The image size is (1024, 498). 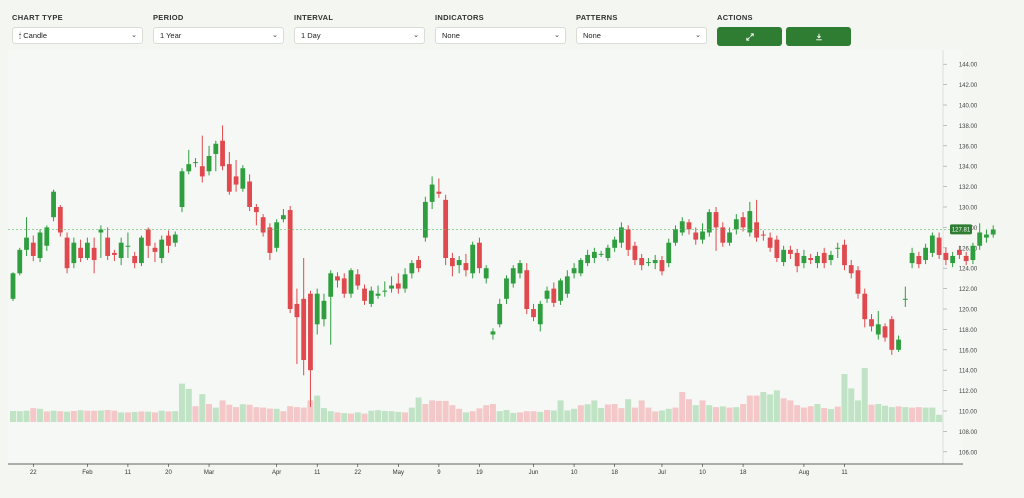 What do you see at coordinates (77, 35) in the screenshot?
I see `chart-type-select: 🕯 Candle ⌄` at bounding box center [77, 35].